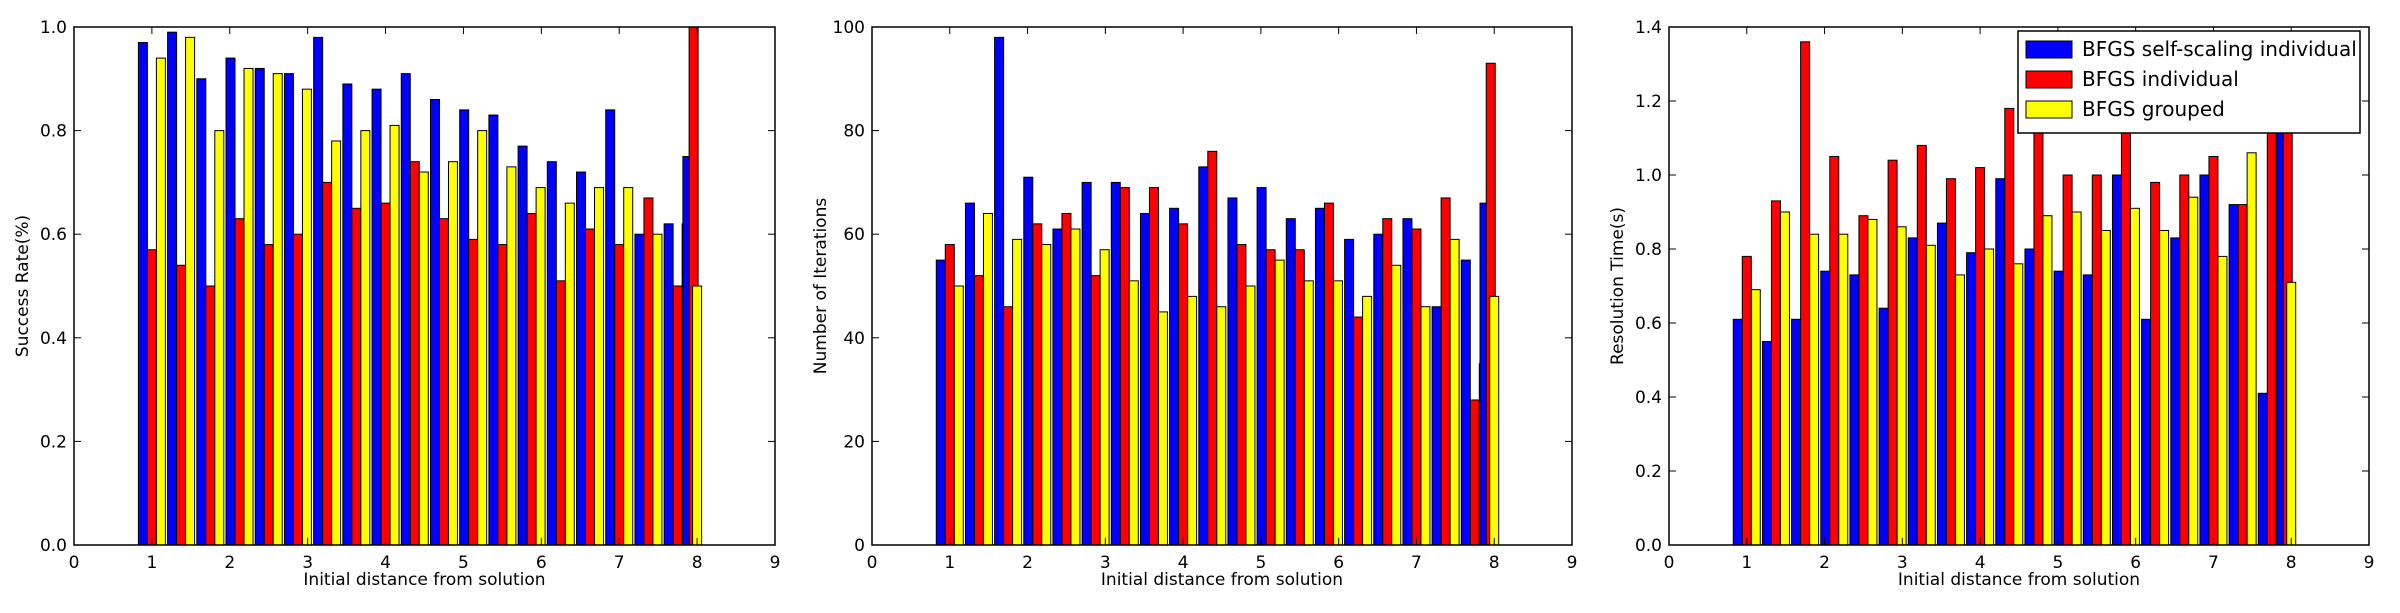  I want to click on y-axis-label: Success Rate(%), so click(23, 286).